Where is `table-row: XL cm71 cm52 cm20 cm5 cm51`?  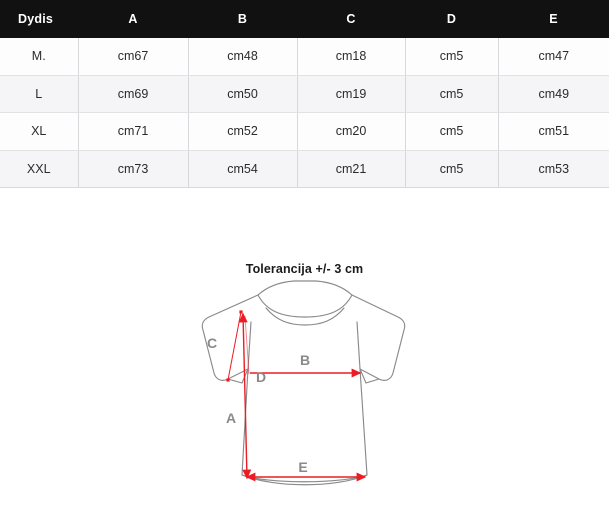
table-row: XL cm71 cm52 cm20 cm5 cm51 is located at coordinates (304, 131).